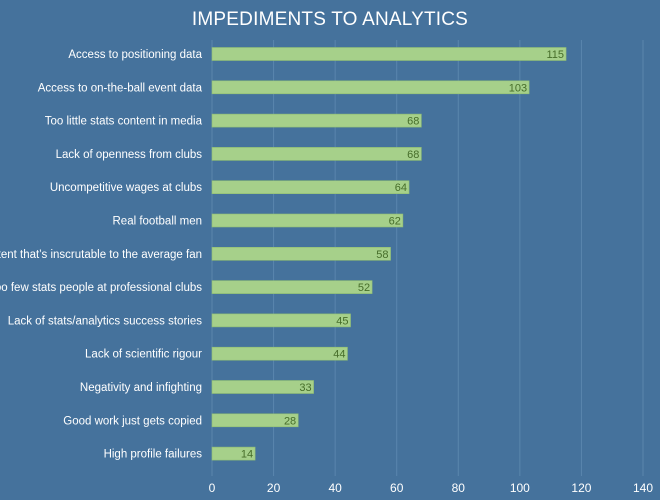 The image size is (660, 500). What do you see at coordinates (158, 222) in the screenshot?
I see `category-label: Real football men` at bounding box center [158, 222].